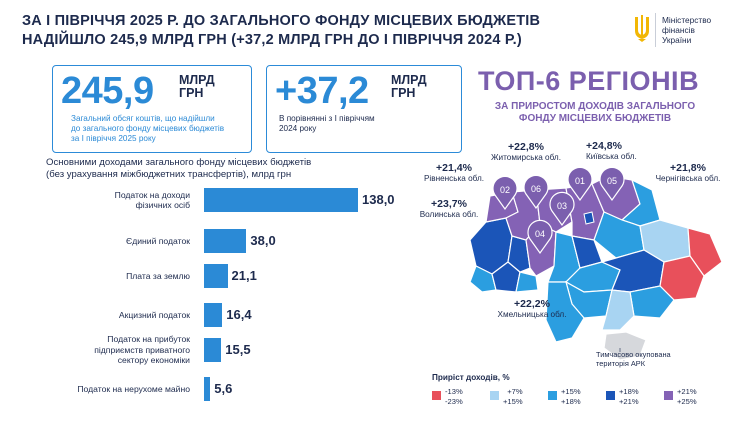  Describe the element at coordinates (580, 181) in the screenshot. I see `svg-text: 01` at that location.